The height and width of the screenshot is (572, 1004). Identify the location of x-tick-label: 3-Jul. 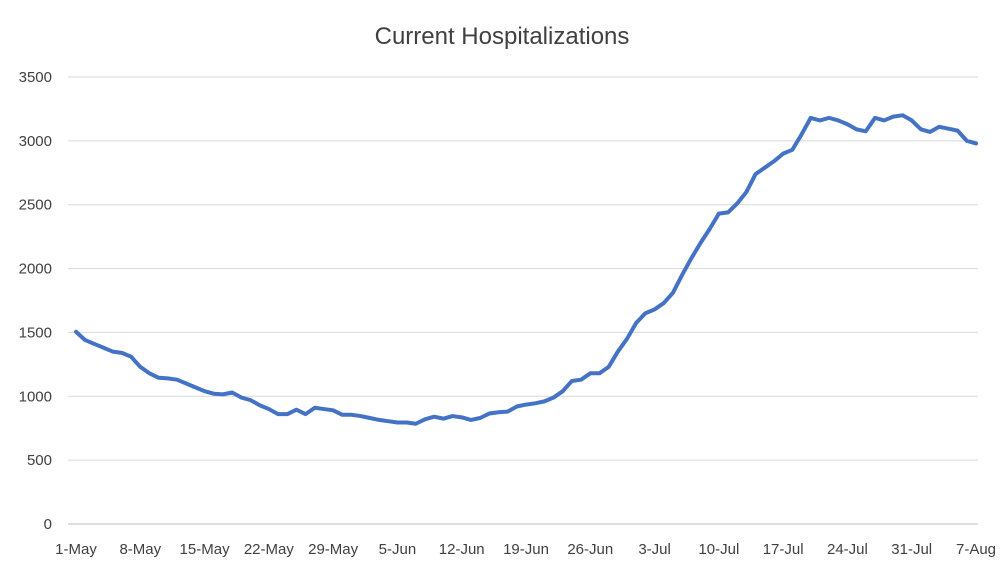
(654, 549).